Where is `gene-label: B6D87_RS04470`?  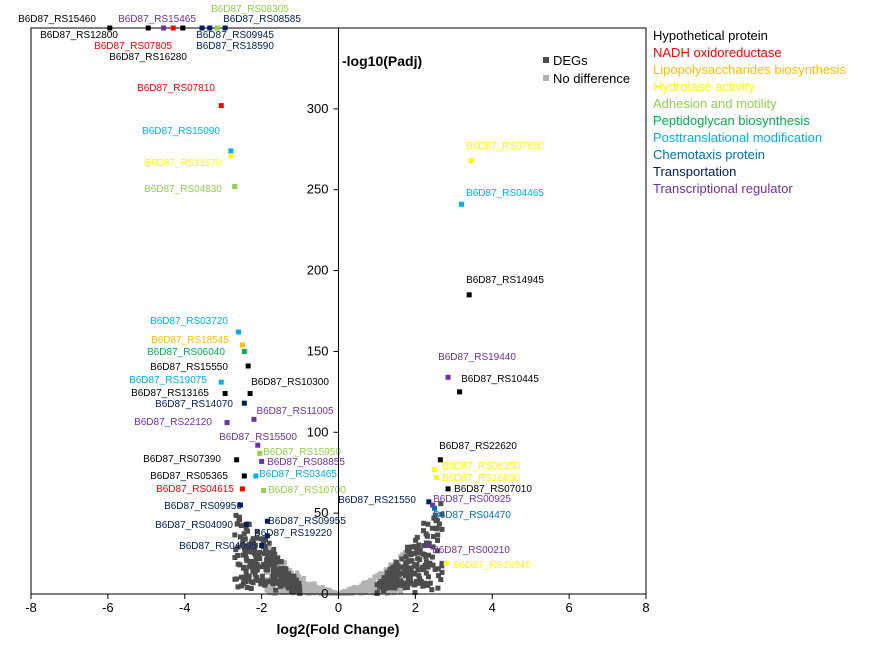 gene-label: B6D87_RS04470 is located at coordinates (472, 515).